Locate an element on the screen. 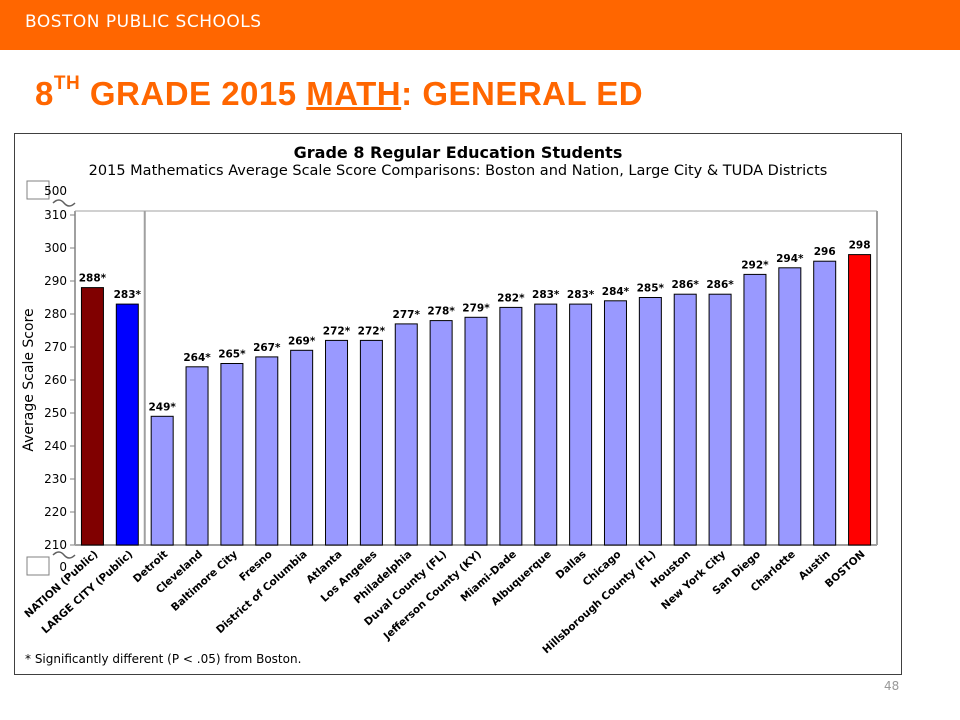 This screenshot has width=960, height=720. data-label: 267* is located at coordinates (267, 348).